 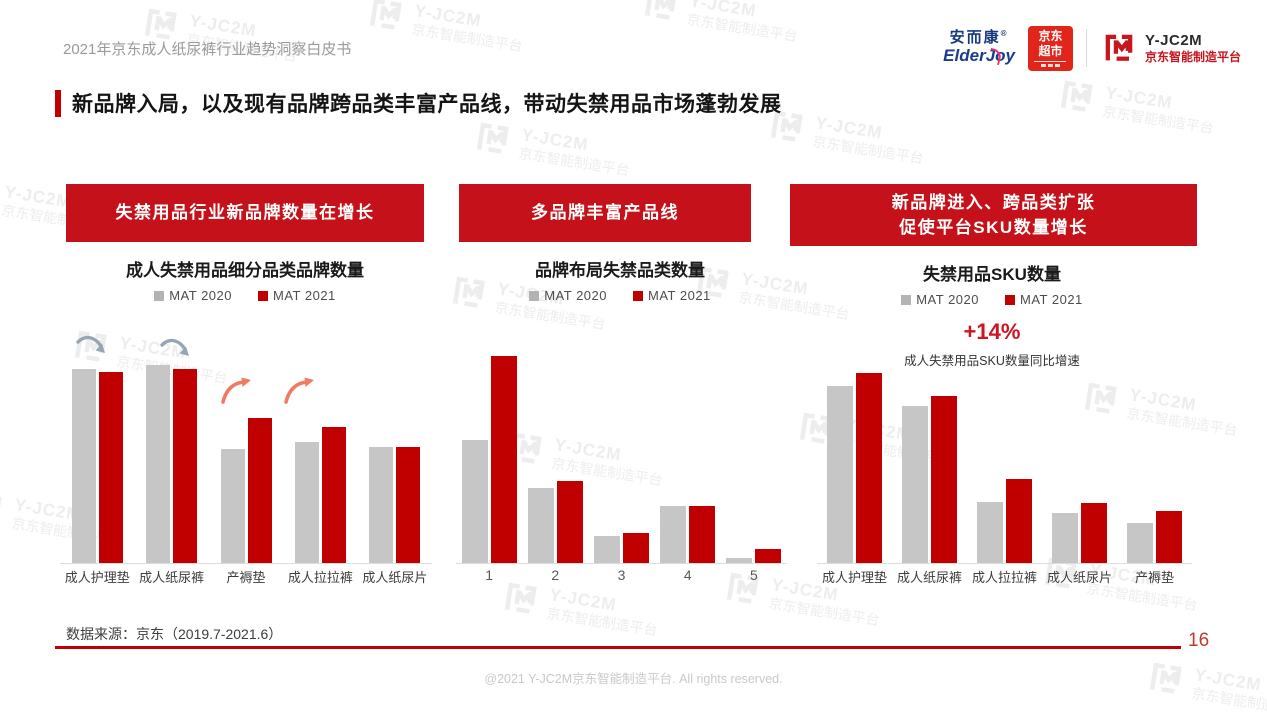 What do you see at coordinates (620, 270) in the screenshot?
I see `chart-title: 品牌布局失禁品类数量` at bounding box center [620, 270].